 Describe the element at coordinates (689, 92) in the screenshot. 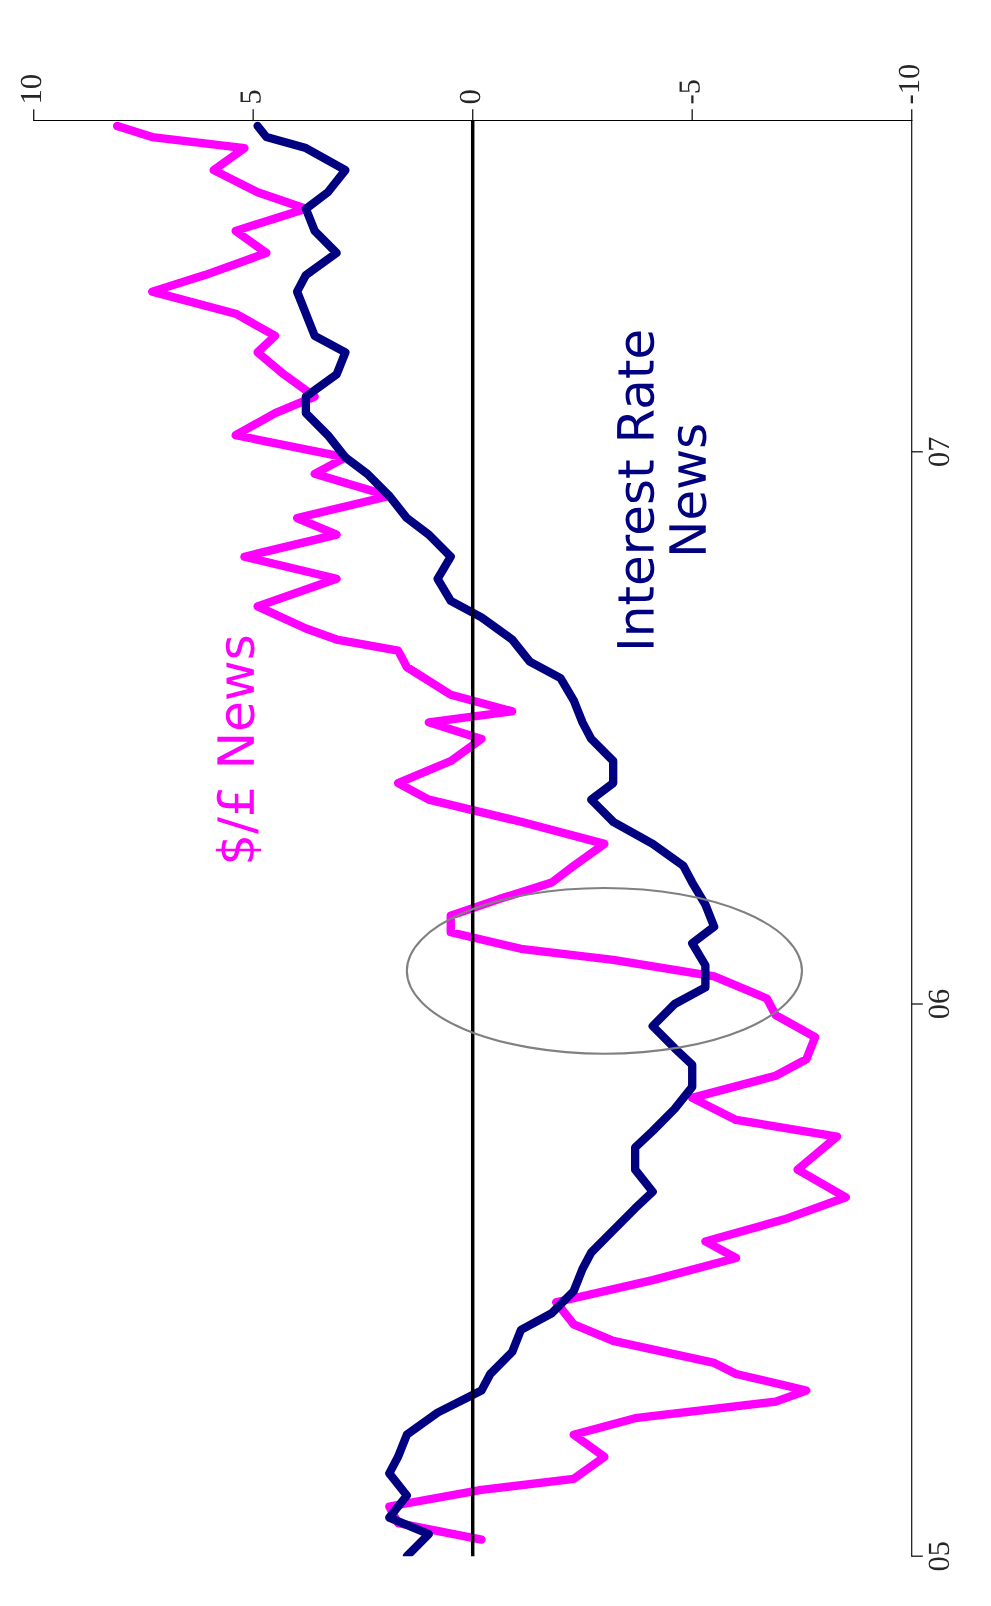

I see `x-tick-label: -5` at that location.